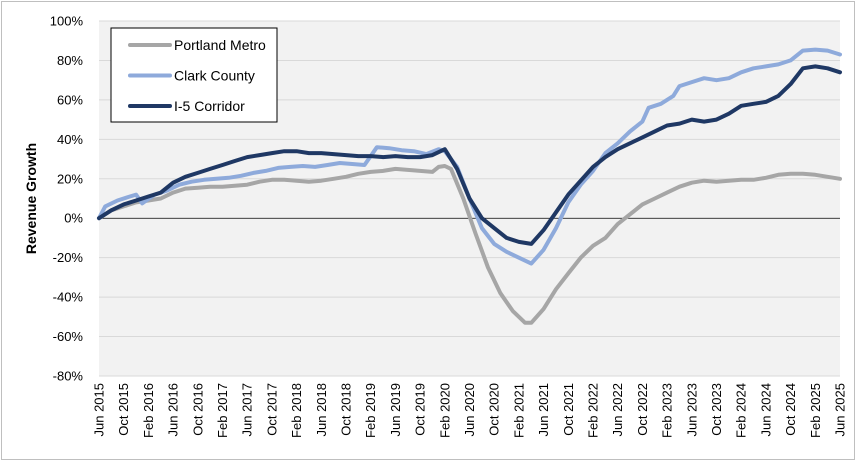 The width and height of the screenshot is (858, 464). I want to click on legend-label: Clark County, so click(214, 76).